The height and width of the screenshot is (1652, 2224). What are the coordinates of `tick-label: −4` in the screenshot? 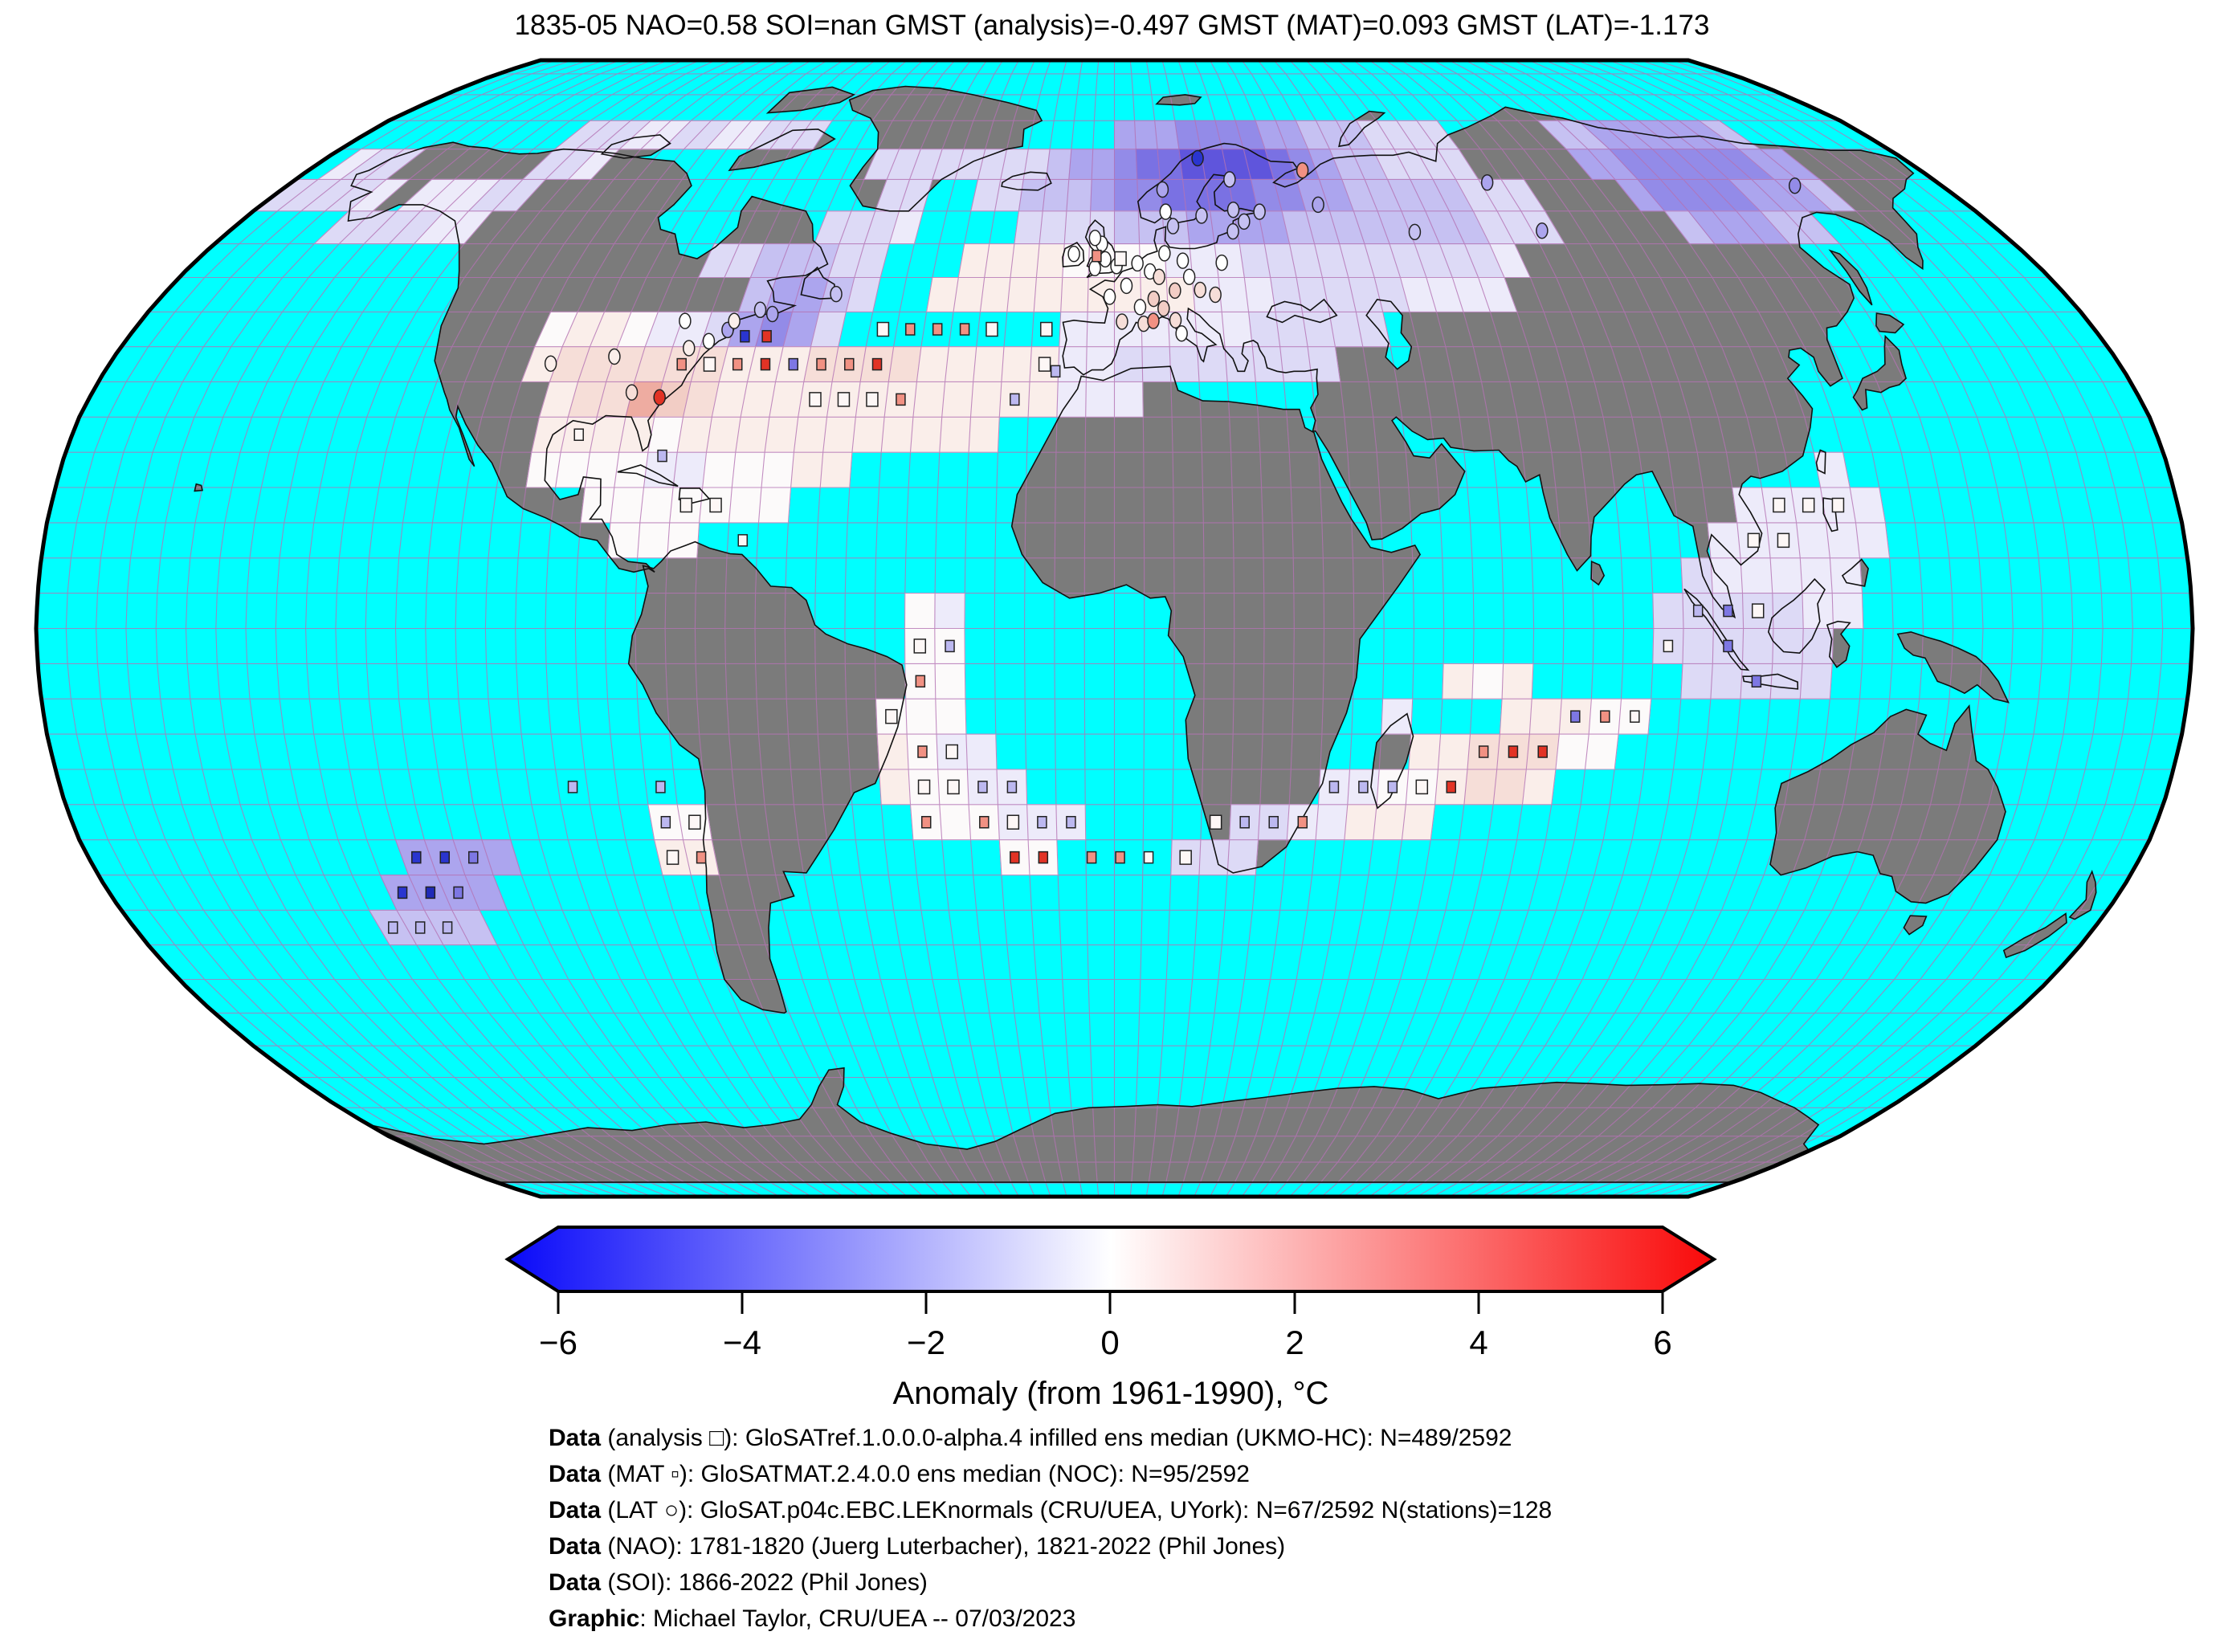 It's located at (742, 1342).